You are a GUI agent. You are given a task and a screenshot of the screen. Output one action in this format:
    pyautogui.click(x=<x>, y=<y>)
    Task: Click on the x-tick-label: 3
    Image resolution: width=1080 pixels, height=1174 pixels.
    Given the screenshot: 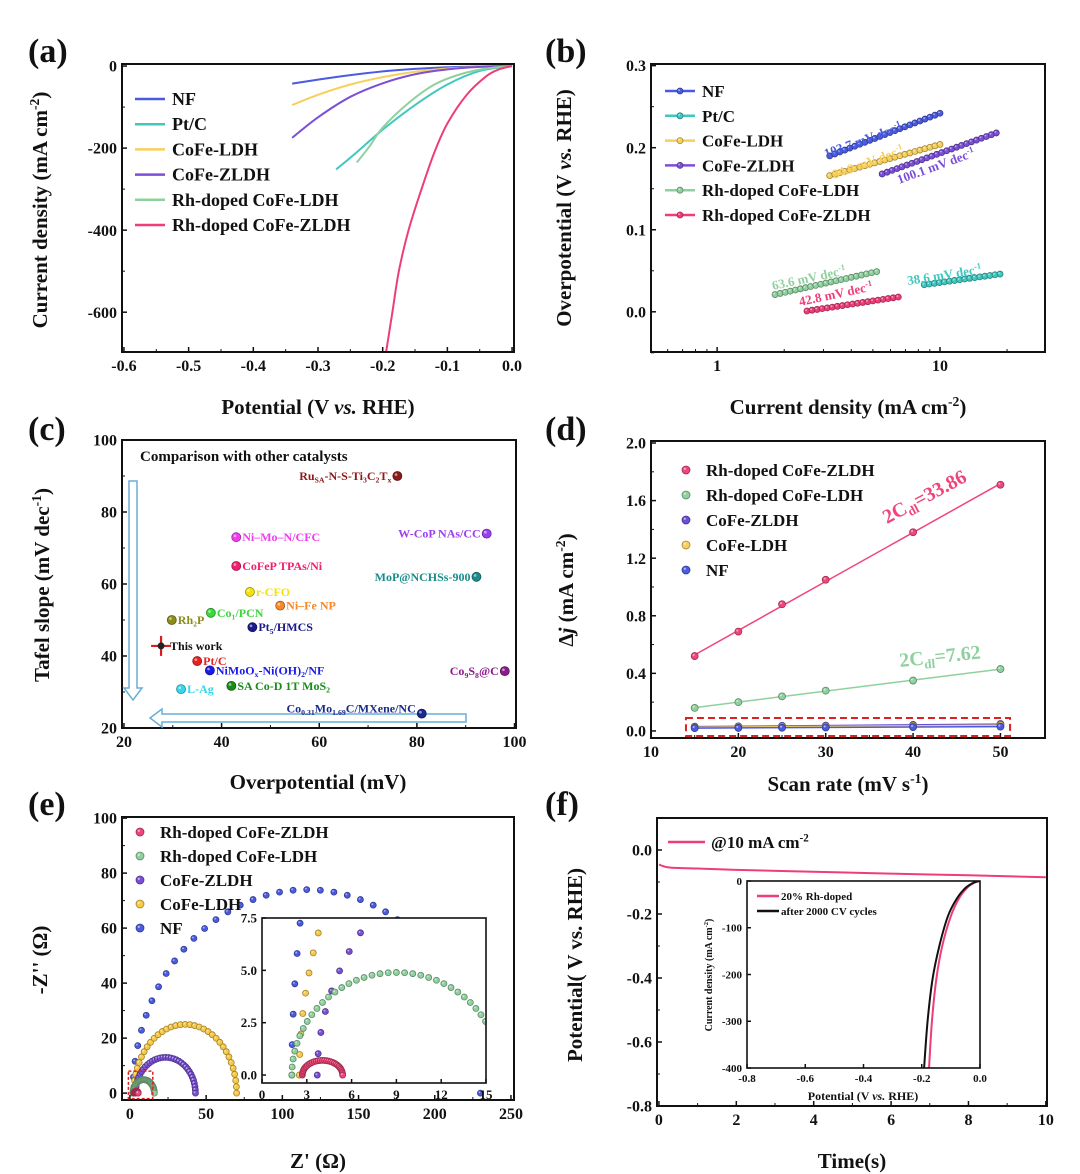 What is the action you would take?
    pyautogui.click(x=307, y=1094)
    